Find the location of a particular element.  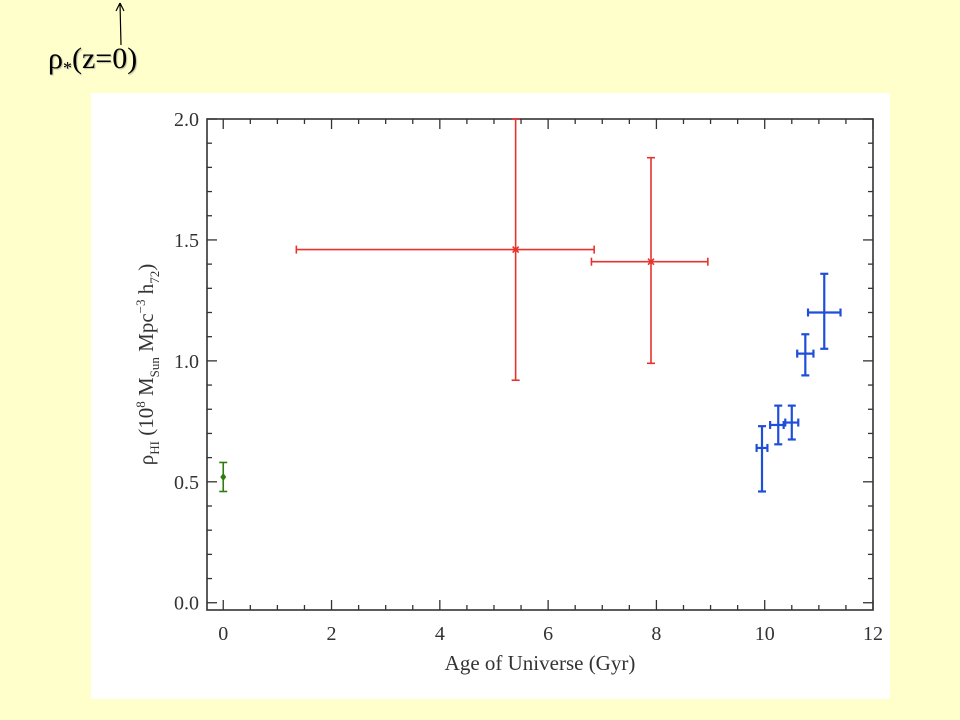

x-axis-title: Age of Universe (Gyr) is located at coordinates (540, 663).